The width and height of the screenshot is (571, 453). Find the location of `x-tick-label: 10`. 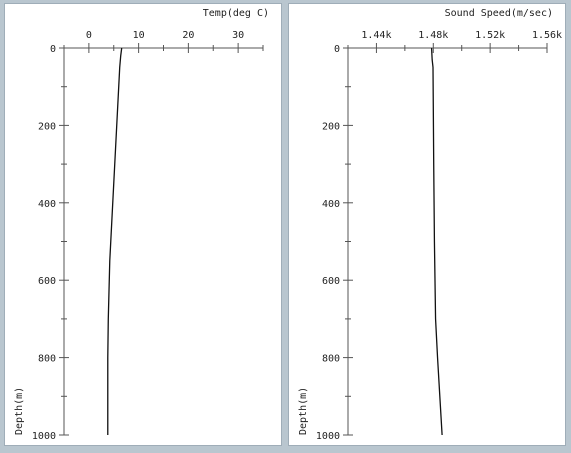

x-tick-label: 10 is located at coordinates (139, 35).